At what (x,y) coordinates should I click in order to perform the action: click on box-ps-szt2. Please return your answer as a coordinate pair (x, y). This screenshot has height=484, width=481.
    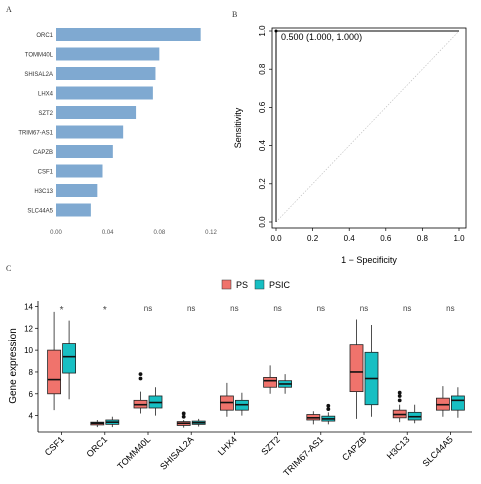
    Looking at the image, I should click on (270, 379).